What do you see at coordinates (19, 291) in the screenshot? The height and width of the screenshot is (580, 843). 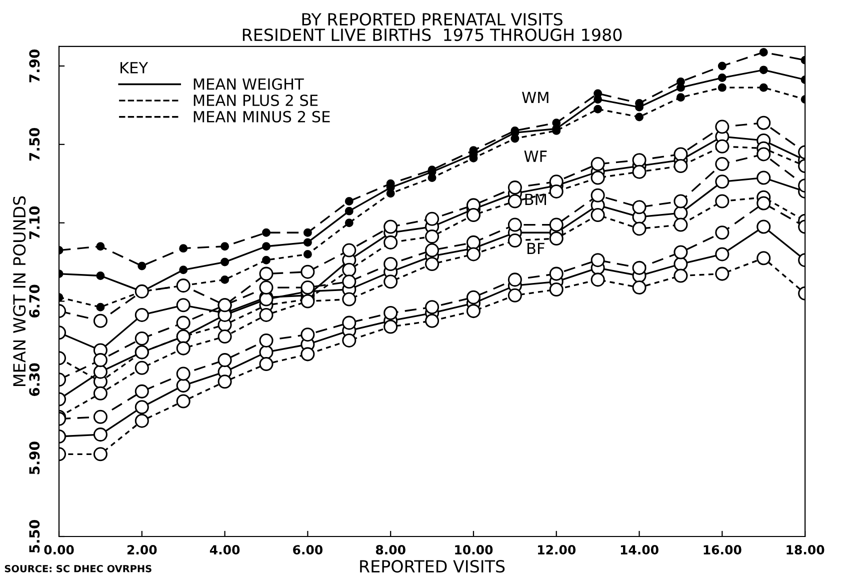 I see `y-axis-title: MEAN WGT IN POUNDS` at bounding box center [19, 291].